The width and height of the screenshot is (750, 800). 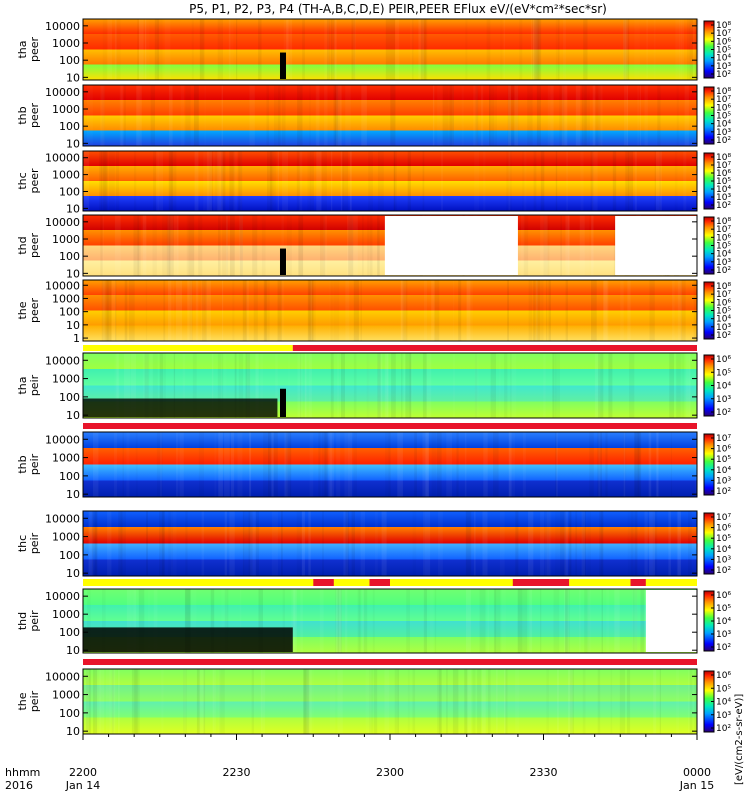 What do you see at coordinates (22, 385) in the screenshot?
I see `panel-label-probe: tha` at bounding box center [22, 385].